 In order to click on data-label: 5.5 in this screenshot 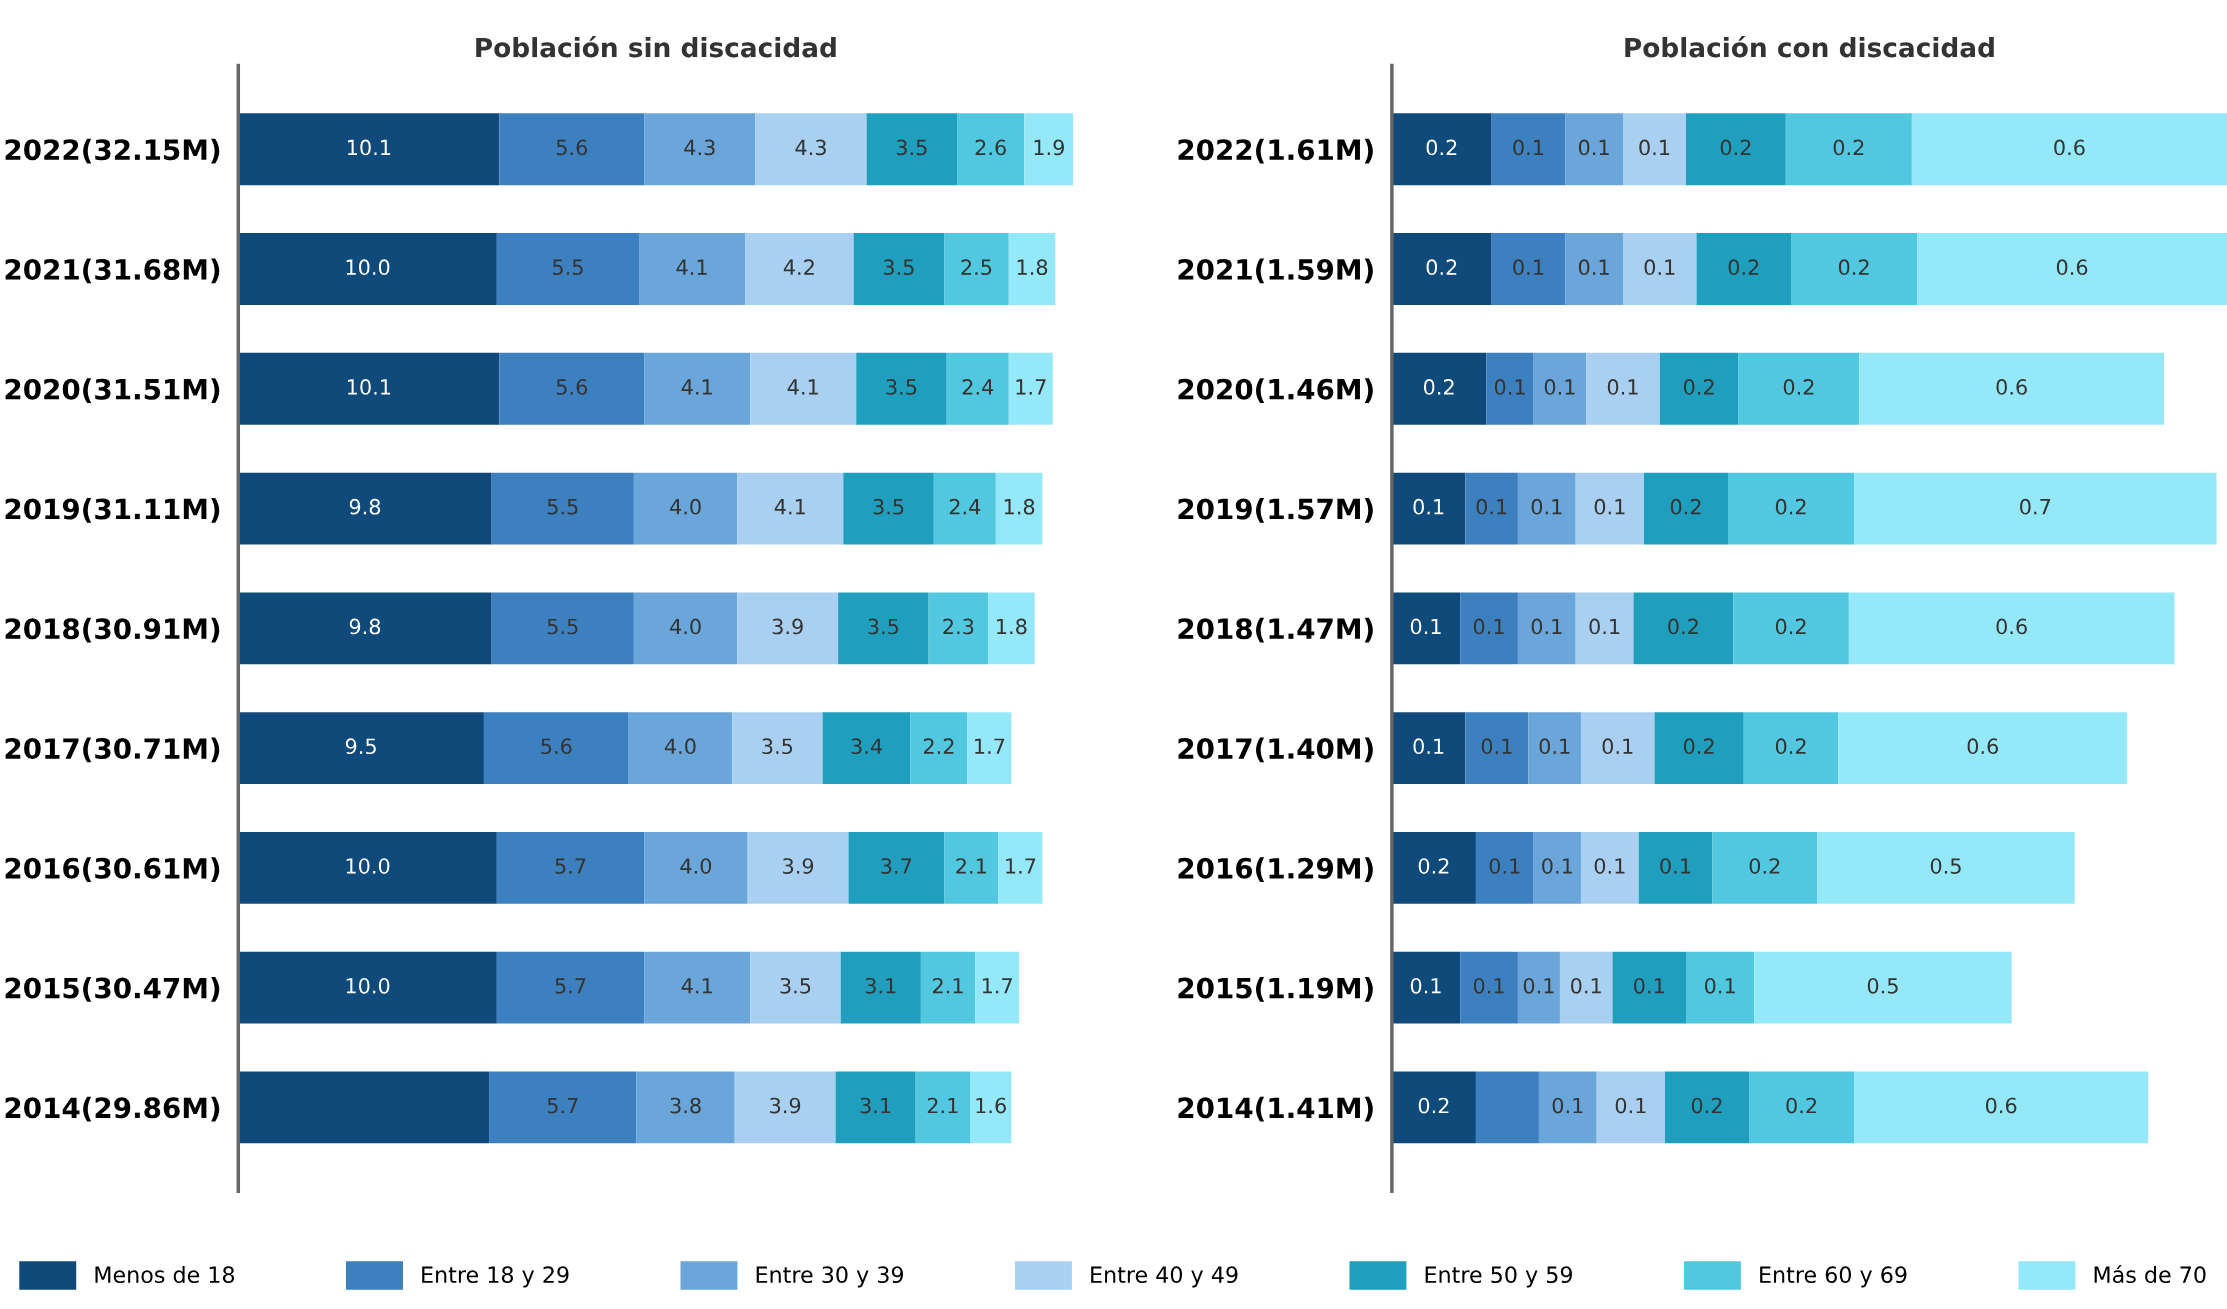, I will do `click(562, 626)`.